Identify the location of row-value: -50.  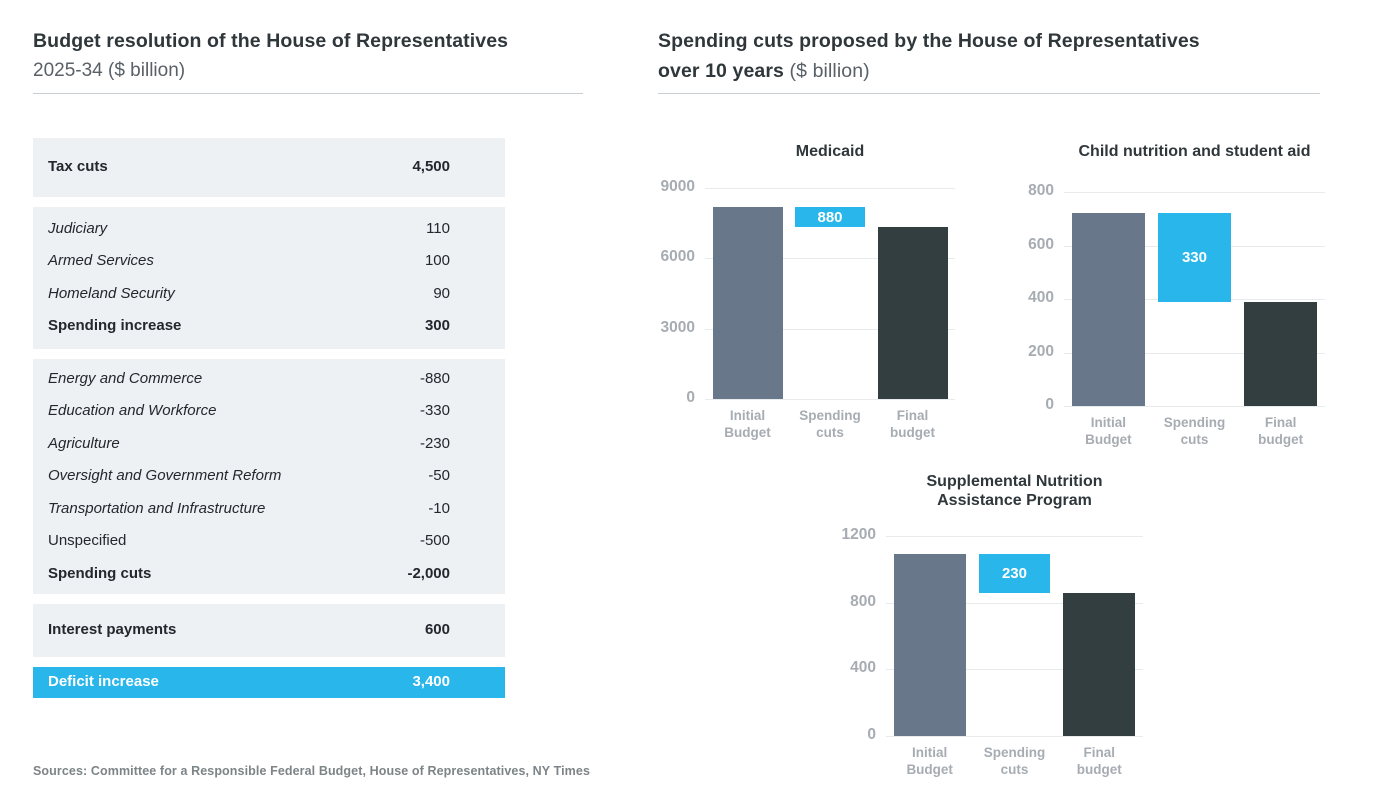
(439, 475).